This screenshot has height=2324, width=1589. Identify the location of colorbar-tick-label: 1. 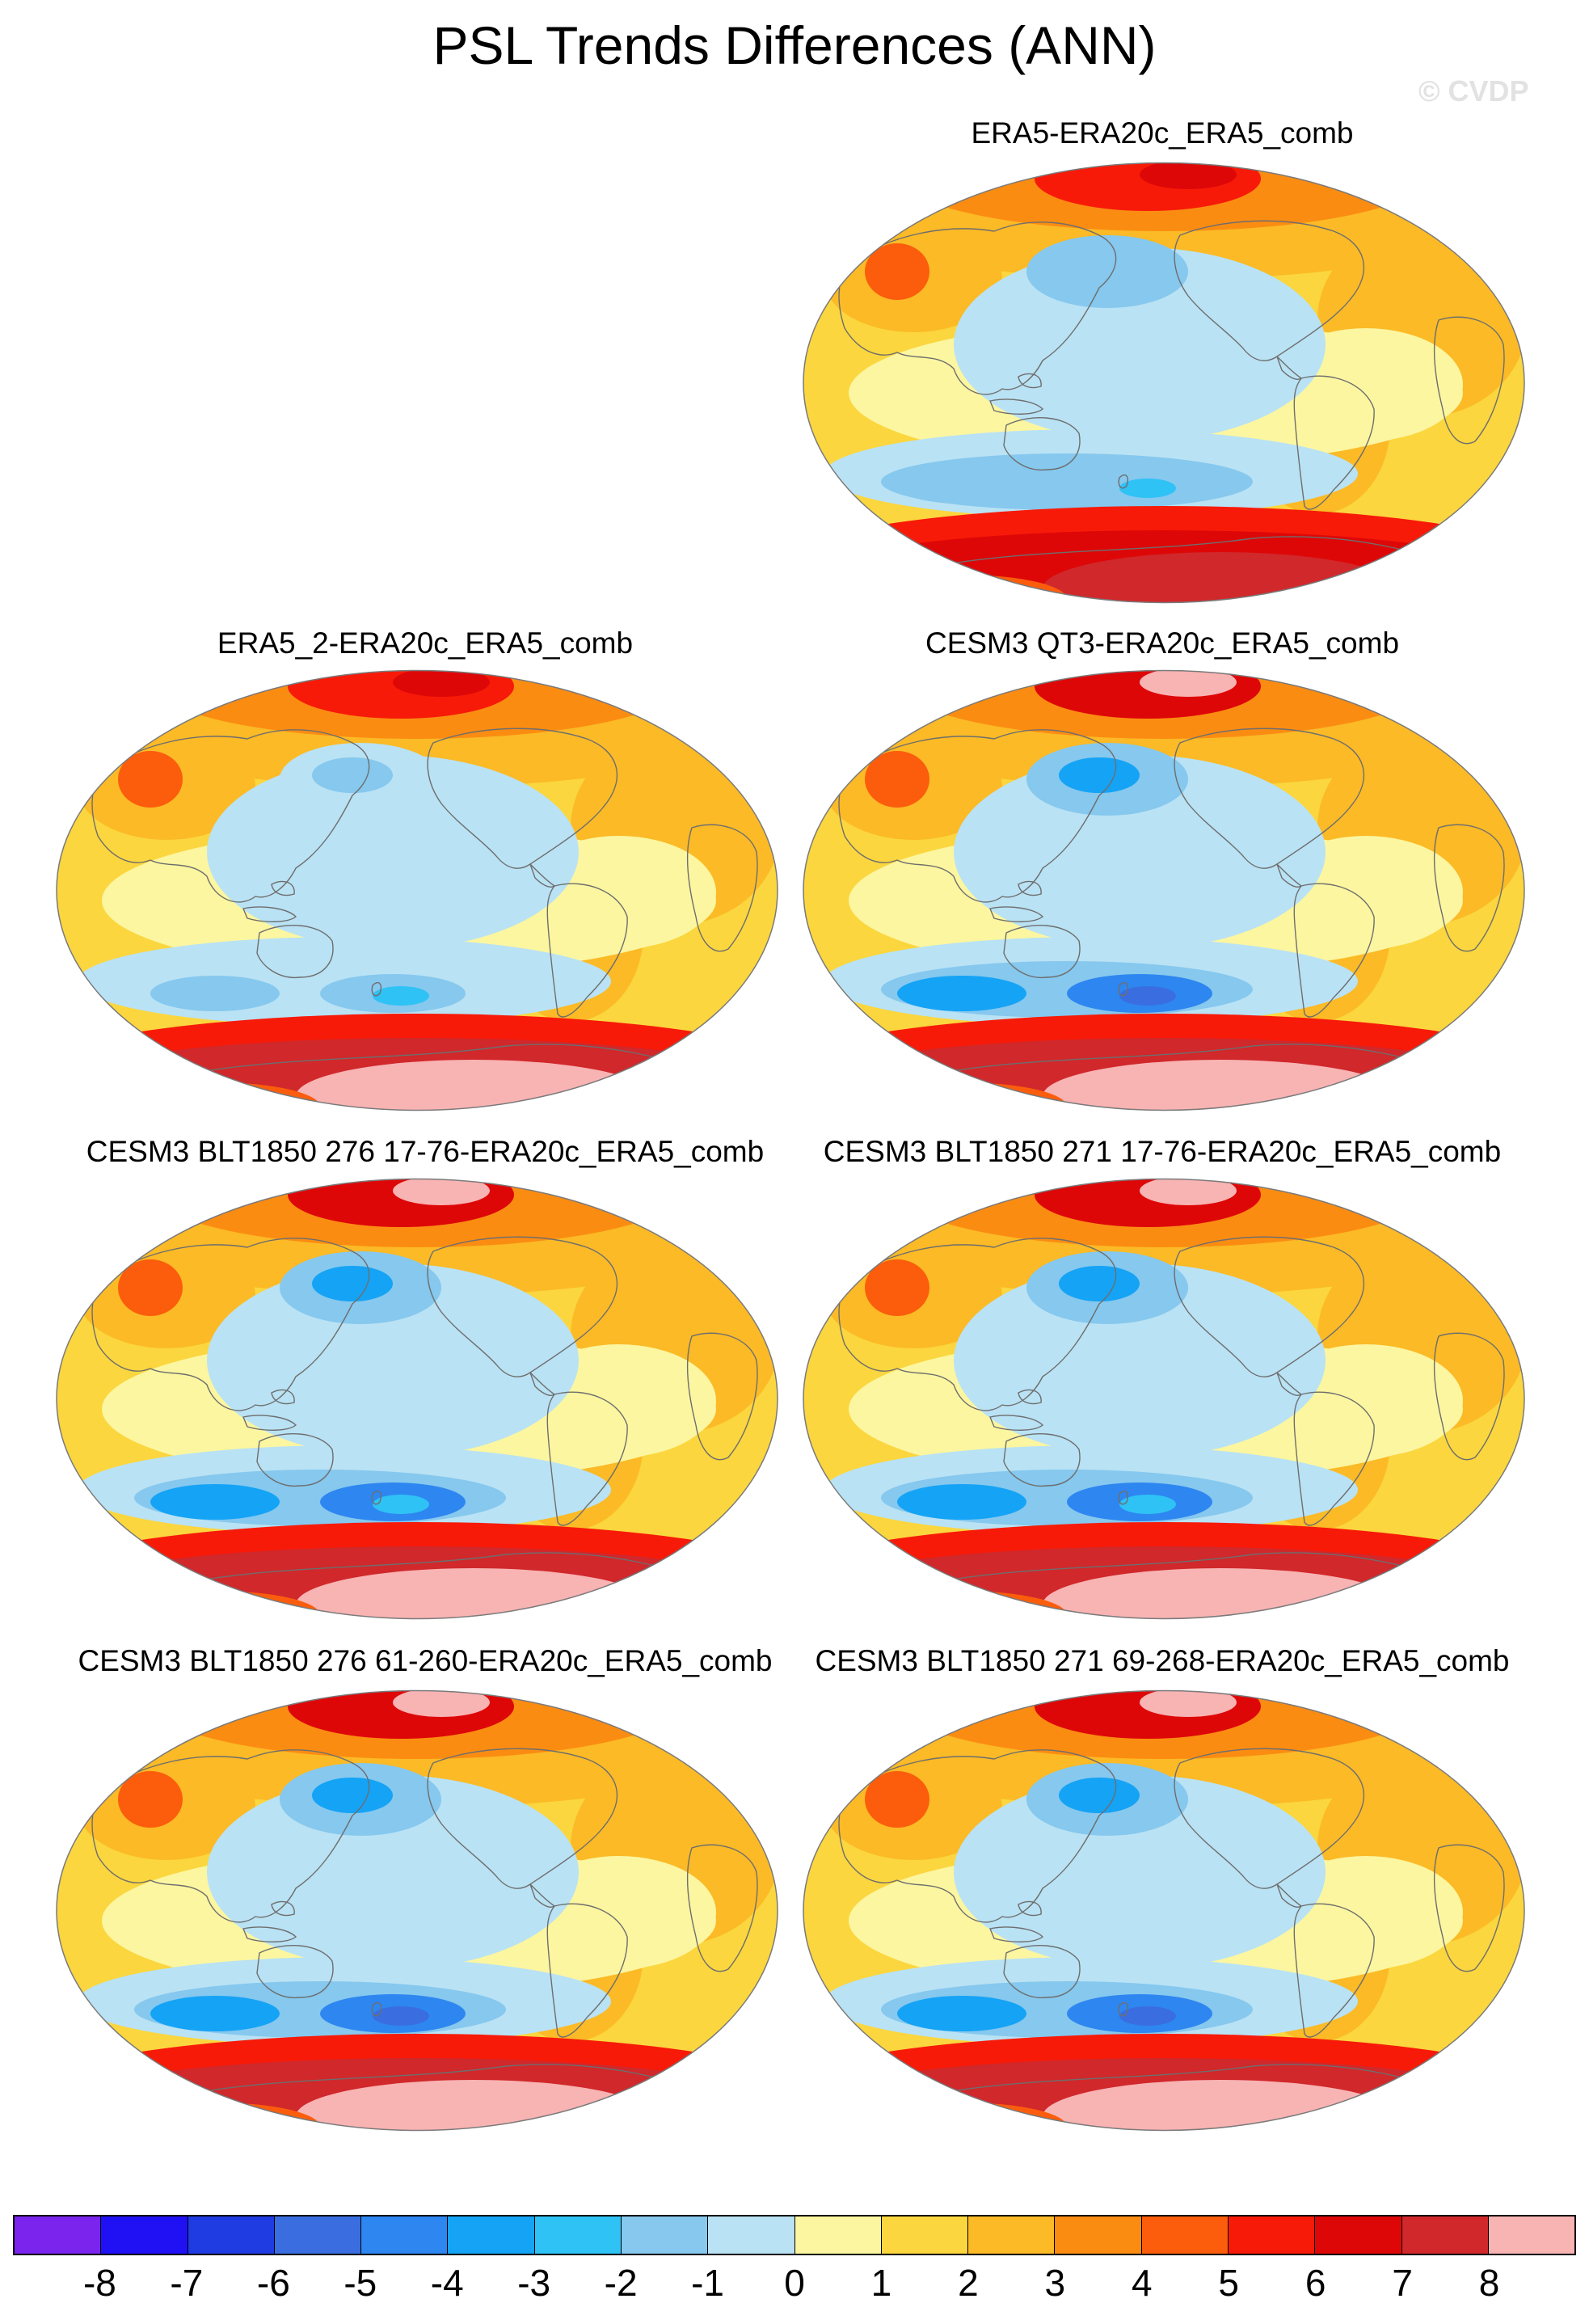
(881, 2283).